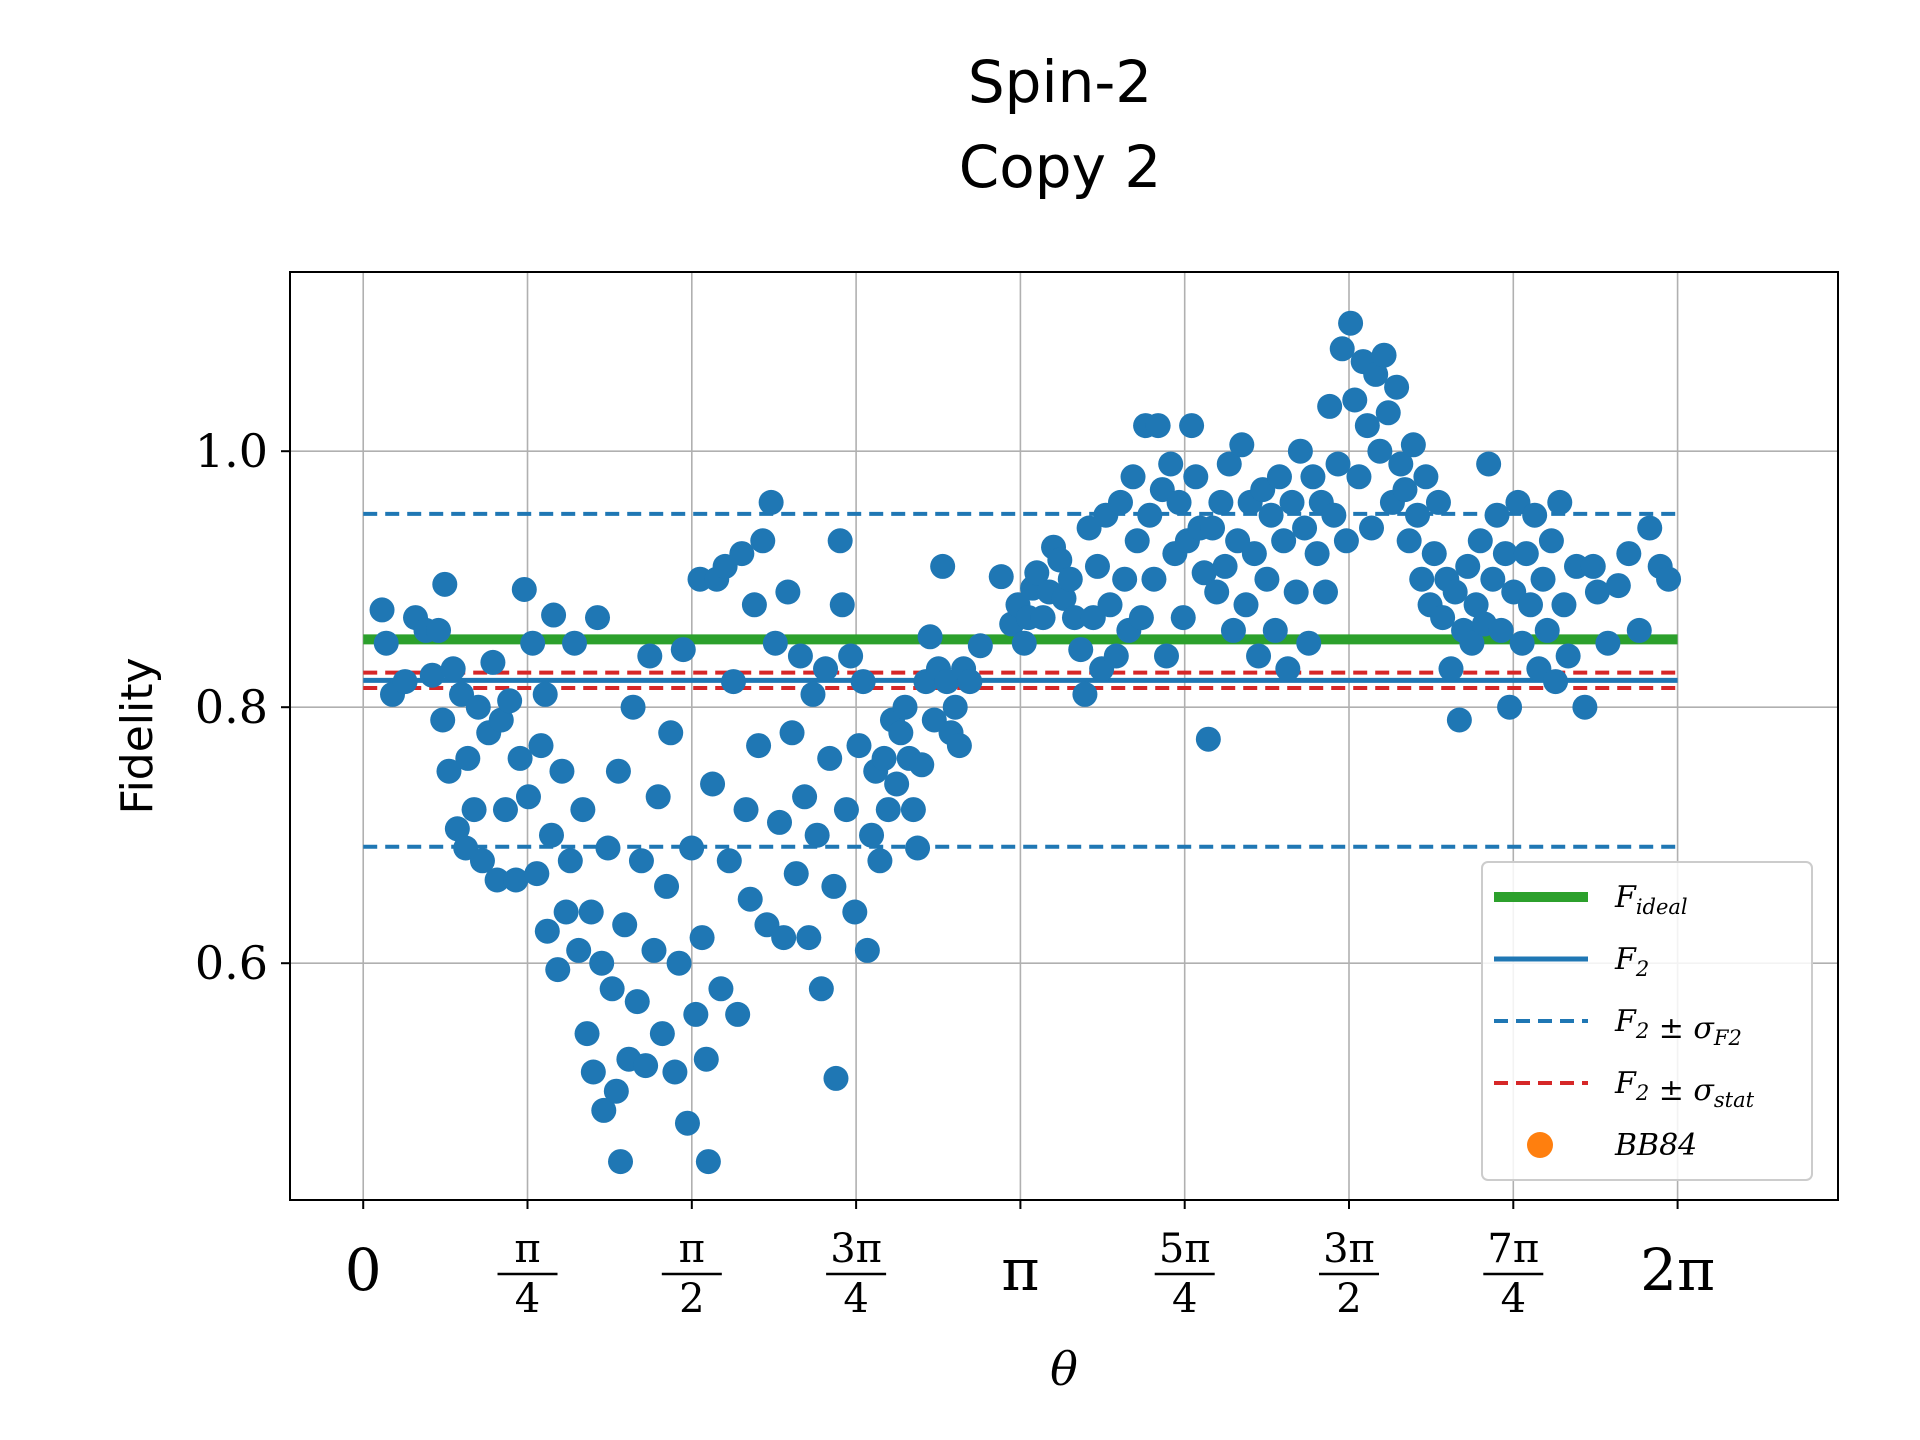 The height and width of the screenshot is (1440, 1920). What do you see at coordinates (856, 1249) in the screenshot?
I see `x-tick-label-numerator: 3π` at bounding box center [856, 1249].